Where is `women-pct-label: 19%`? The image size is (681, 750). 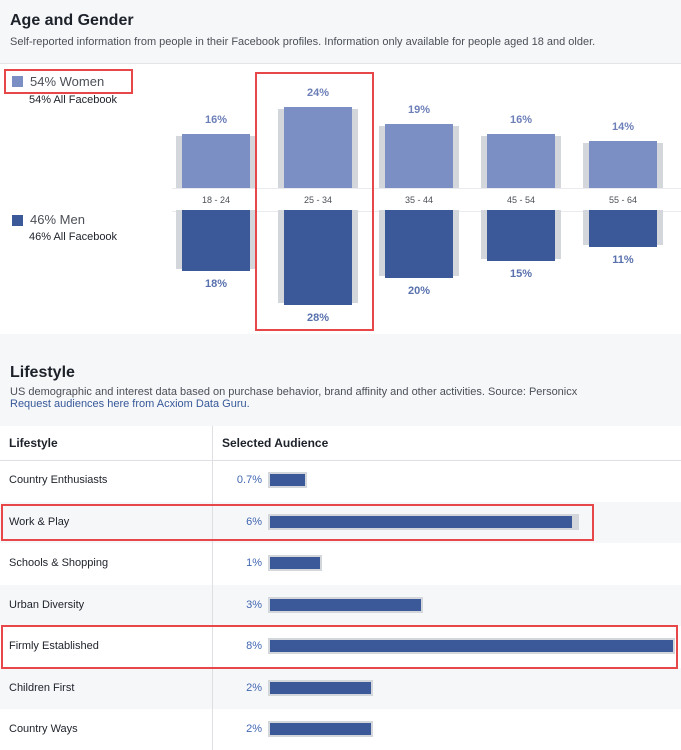
women-pct-label: 19% is located at coordinates (419, 109).